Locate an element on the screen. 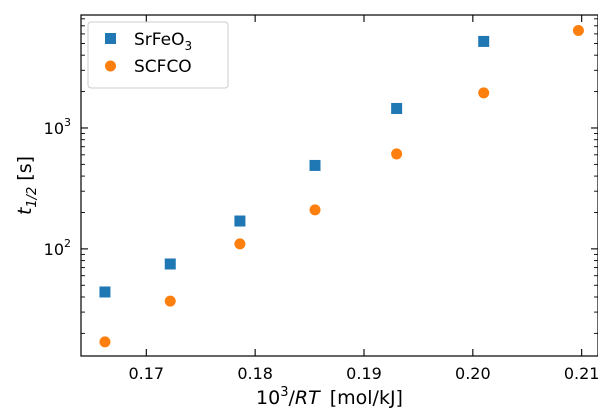 Image resolution: width=598 pixels, height=411 pixels. y-axis-label-unit: [s] is located at coordinates (25, 168).